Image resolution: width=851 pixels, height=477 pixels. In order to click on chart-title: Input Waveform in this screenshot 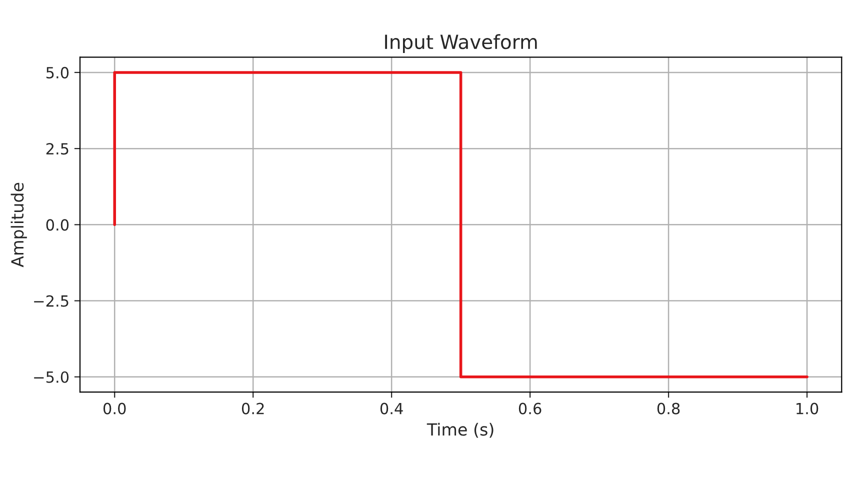, I will do `click(461, 43)`.